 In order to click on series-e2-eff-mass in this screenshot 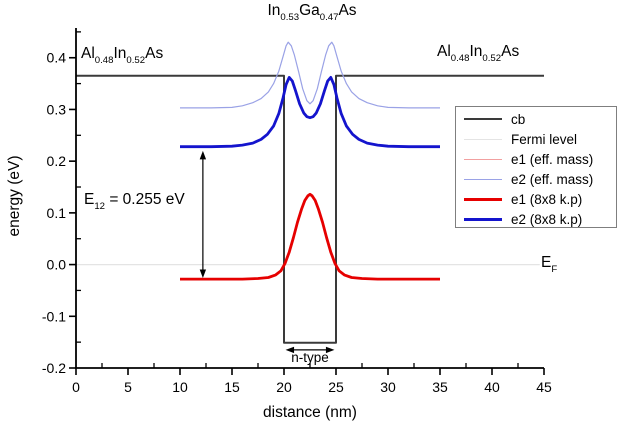, I will do `click(310, 75)`.